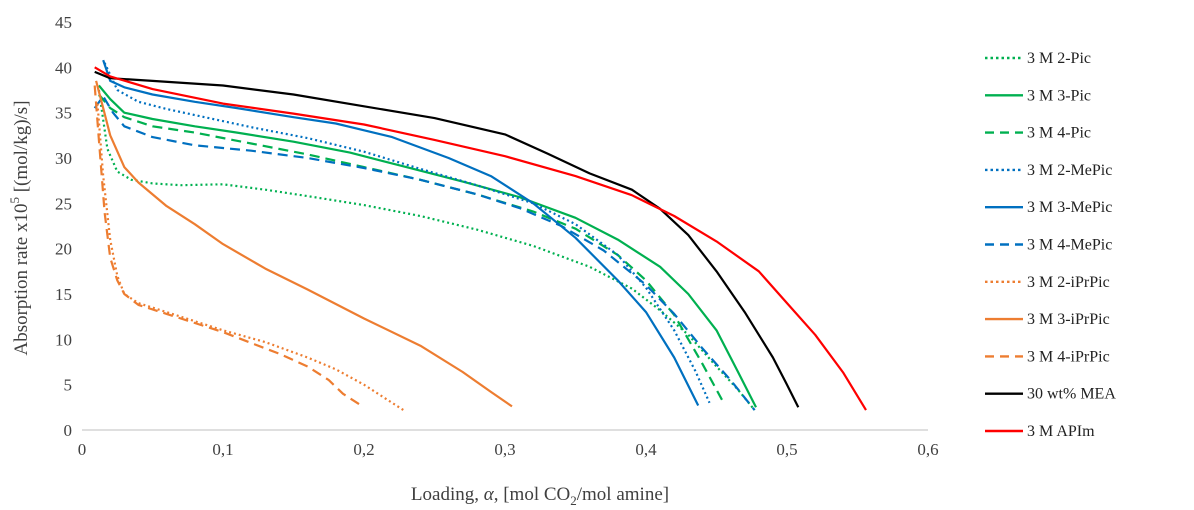 The image size is (1194, 510). Describe the element at coordinates (68, 385) in the screenshot. I see `y-tick-label: 5` at that location.